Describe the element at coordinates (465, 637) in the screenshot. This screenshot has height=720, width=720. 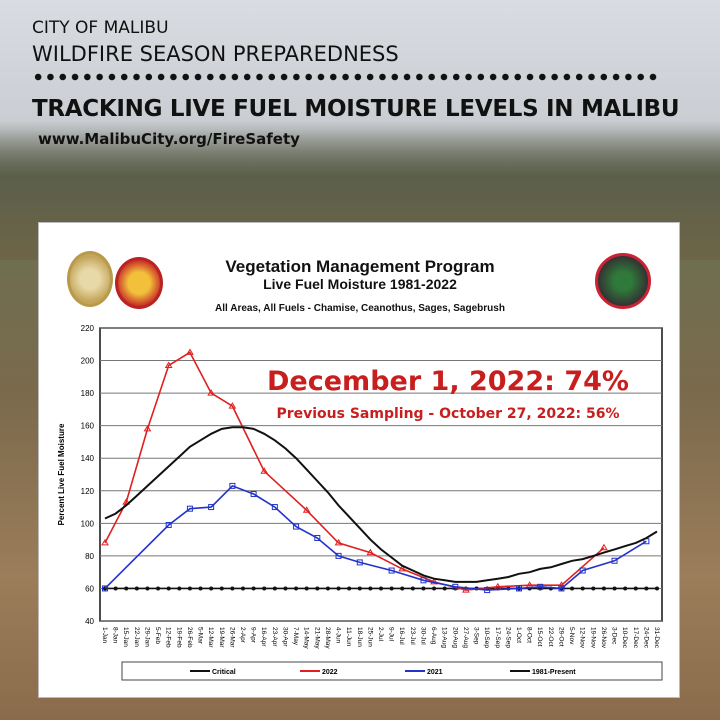
I see `x-tick-label: 27-Aug` at that location.